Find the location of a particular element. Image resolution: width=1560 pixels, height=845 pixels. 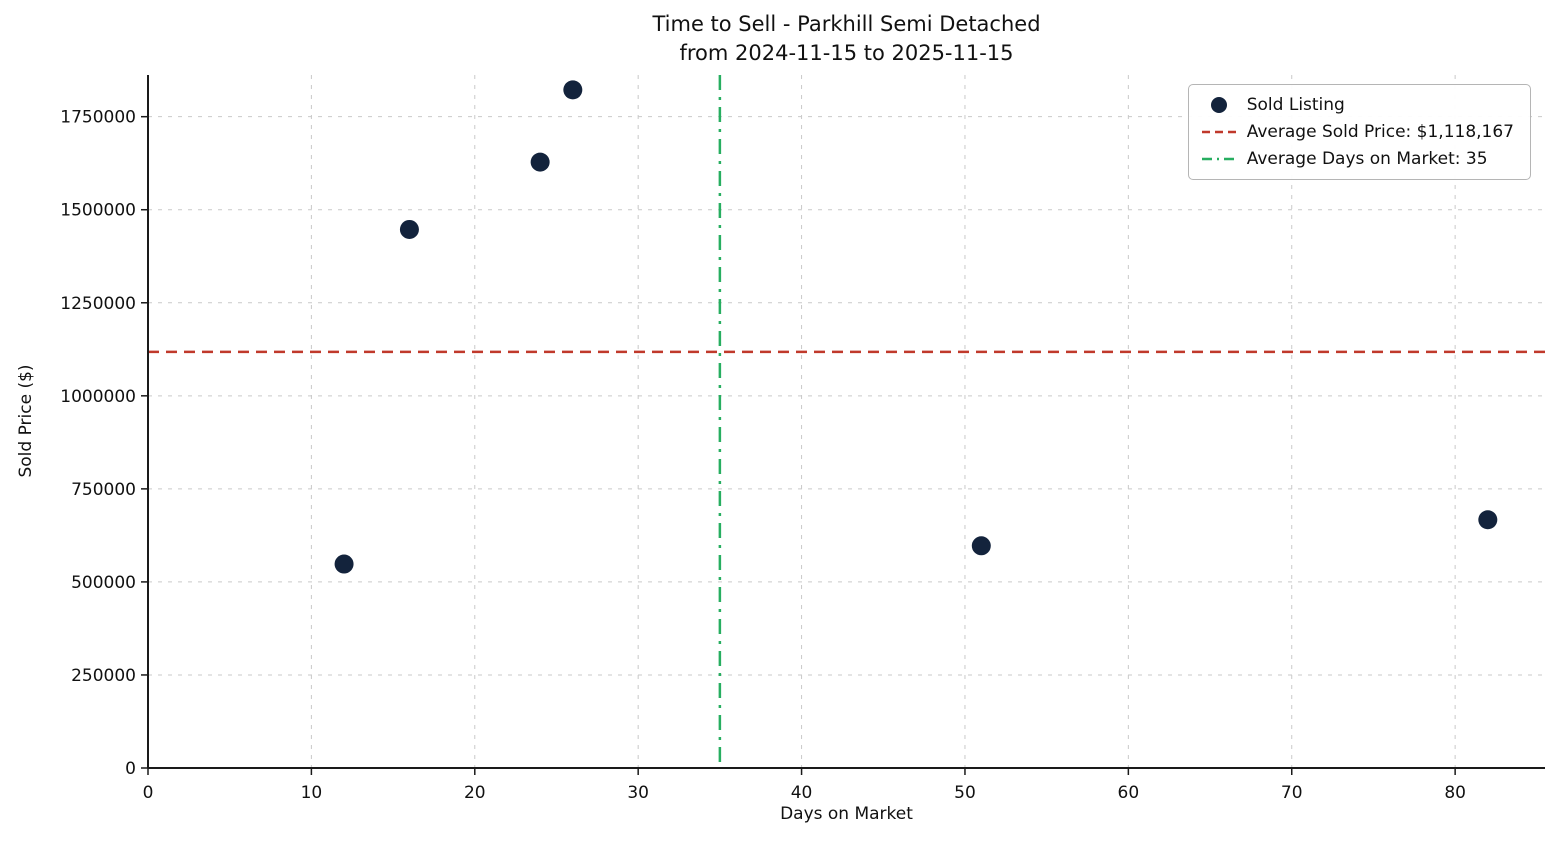

legend-label: Average Days on Market: 35 is located at coordinates (1367, 159).